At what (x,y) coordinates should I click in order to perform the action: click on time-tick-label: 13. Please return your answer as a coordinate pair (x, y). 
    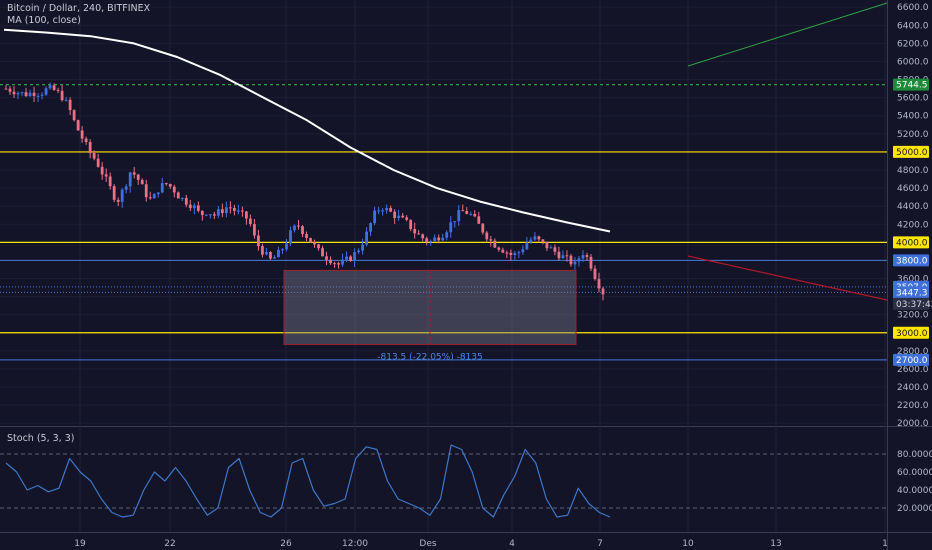
    Looking at the image, I should click on (775, 544).